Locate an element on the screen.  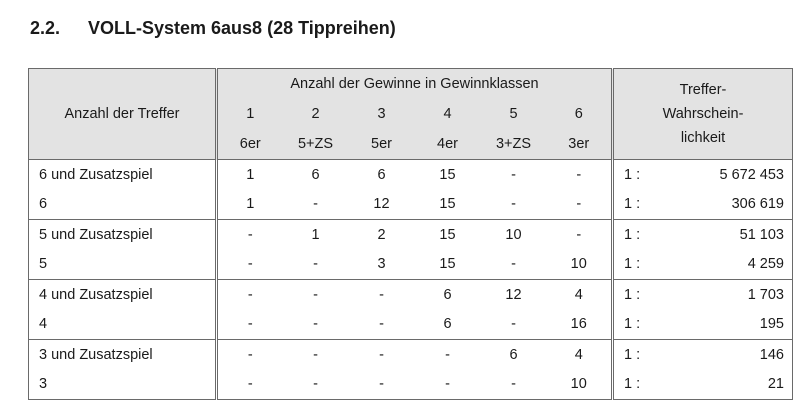
table-row: 4 und Zusatzspiel - - - 6 12 4 1 : 1 703 is located at coordinates (410, 294).